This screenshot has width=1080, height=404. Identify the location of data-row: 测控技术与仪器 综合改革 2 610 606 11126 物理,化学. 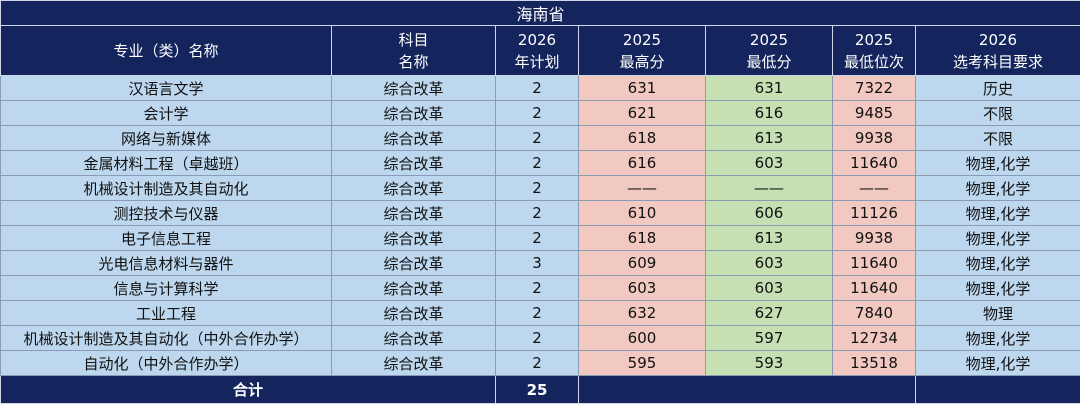
(540, 213).